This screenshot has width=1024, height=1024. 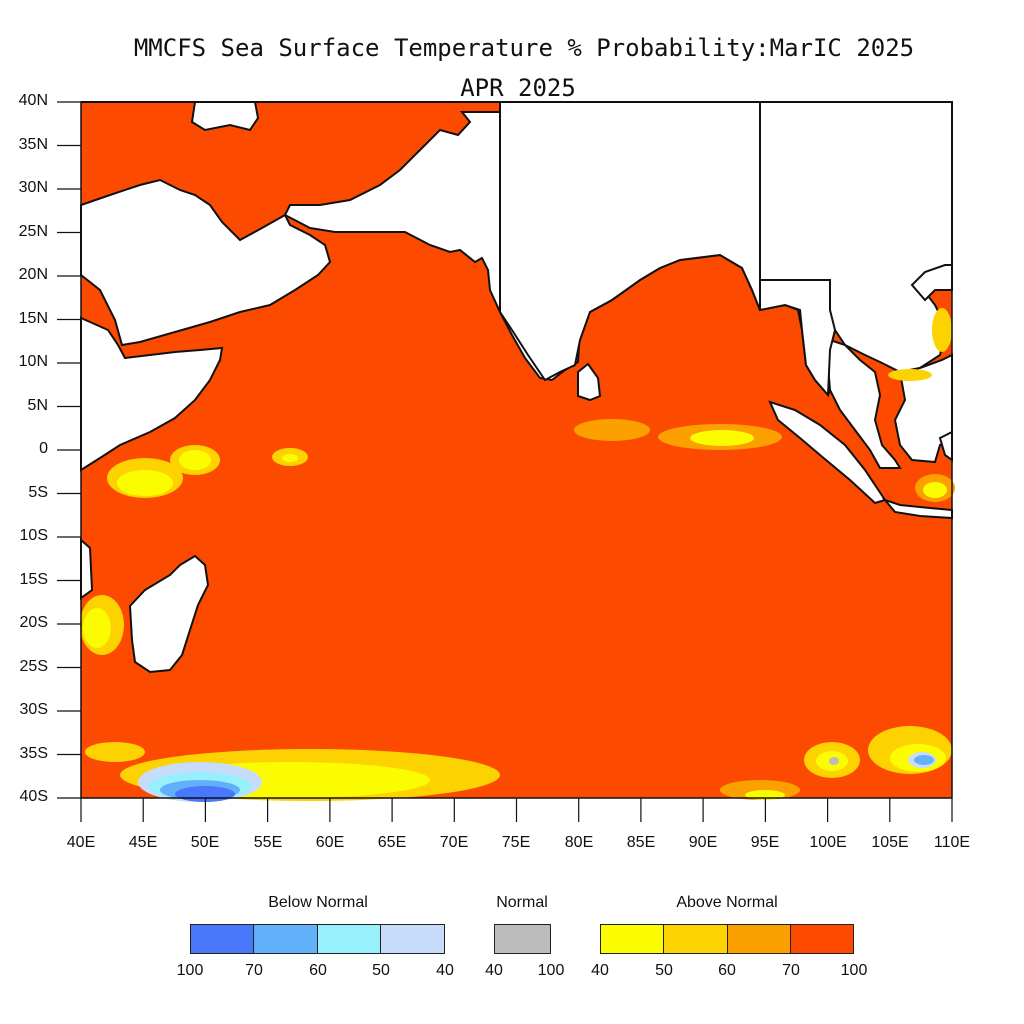 I want to click on lat-label: 15S, so click(x=33, y=579).